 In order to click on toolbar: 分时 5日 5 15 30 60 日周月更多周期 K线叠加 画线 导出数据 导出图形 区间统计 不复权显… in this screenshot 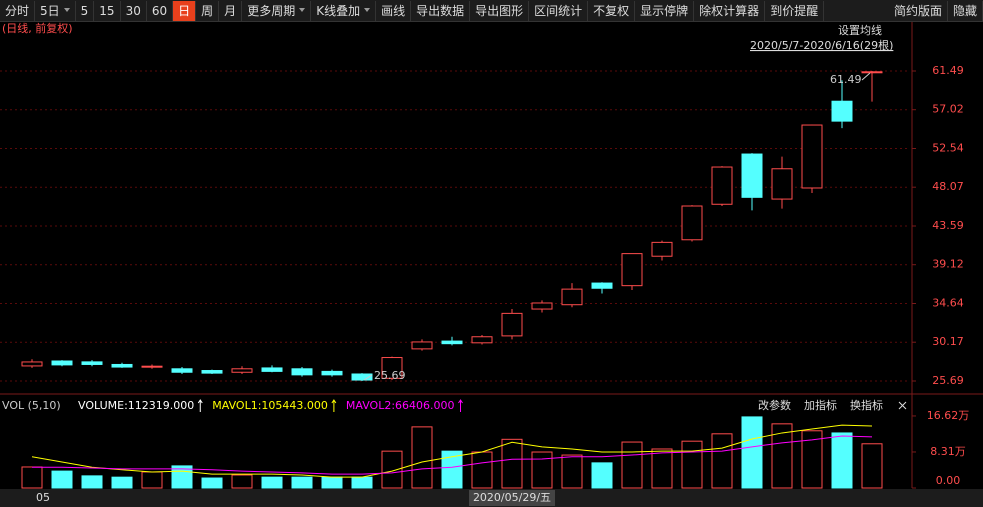, I will do `click(491, 11)`.